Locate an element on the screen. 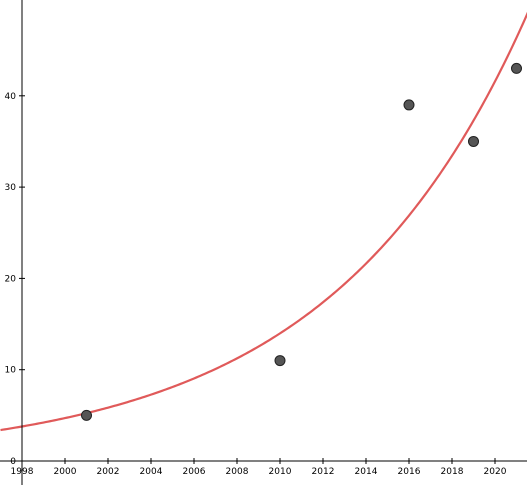  x-tick-label: 2020 is located at coordinates (495, 472).